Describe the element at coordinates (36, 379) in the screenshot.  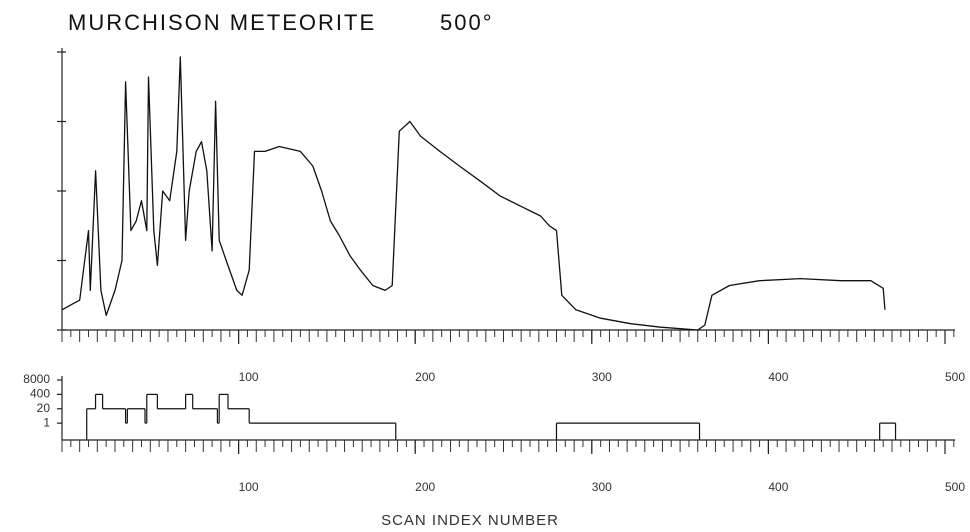
I see `y-tick-label: 8000` at that location.